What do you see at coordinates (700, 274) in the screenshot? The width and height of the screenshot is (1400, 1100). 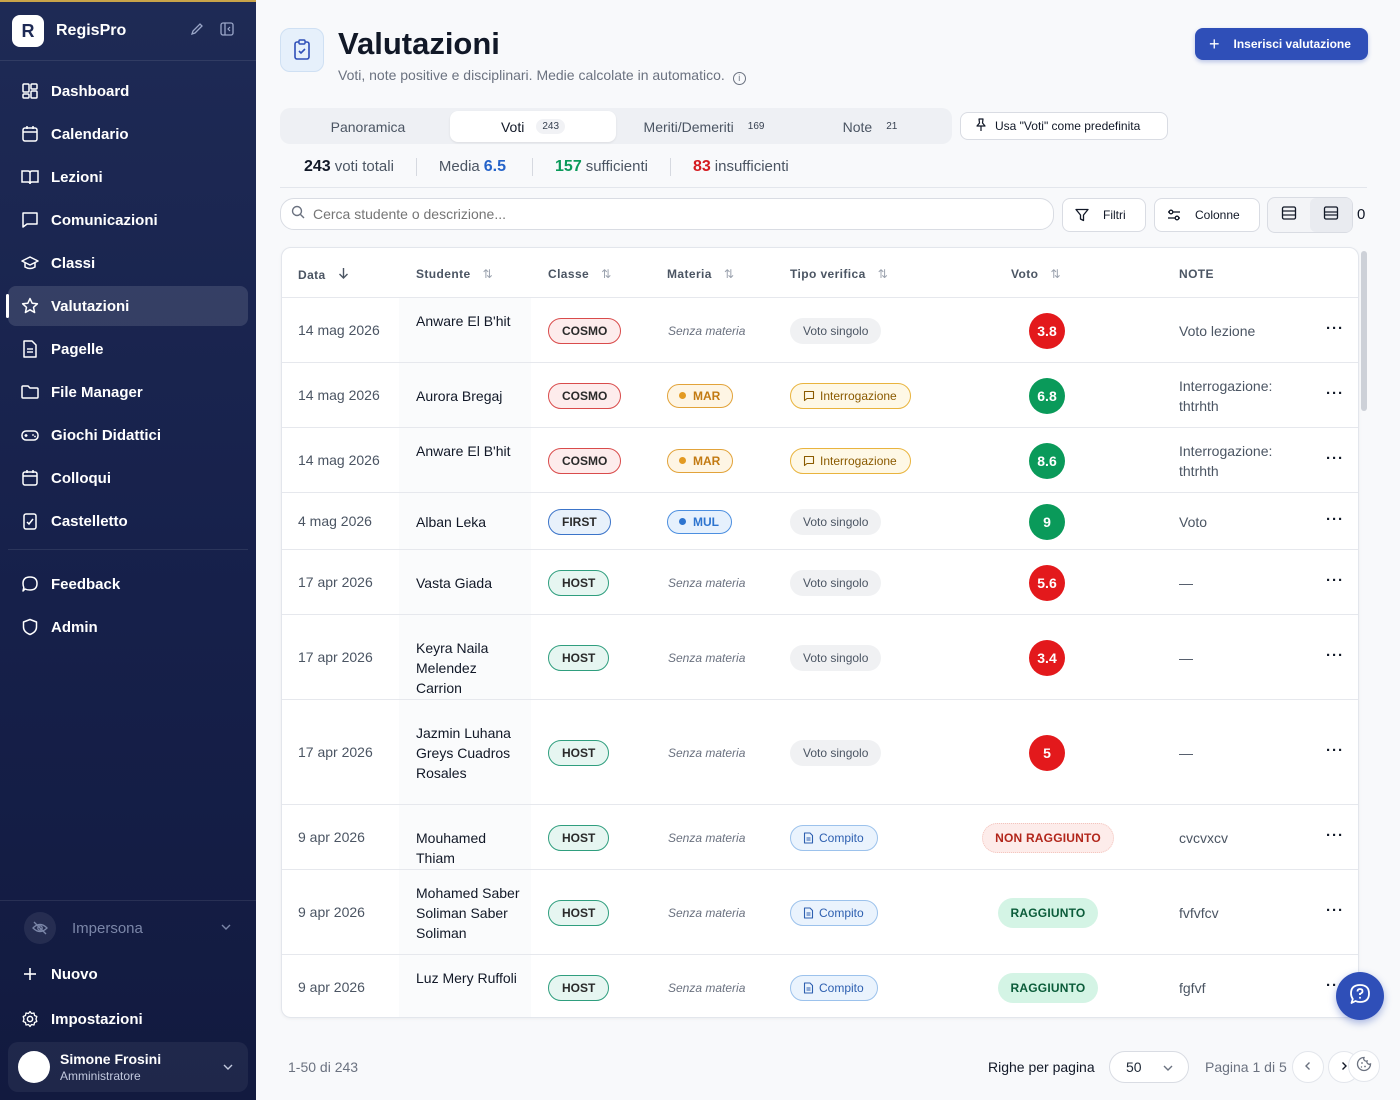 I see `col-header-materia: Materia ⇅` at bounding box center [700, 274].